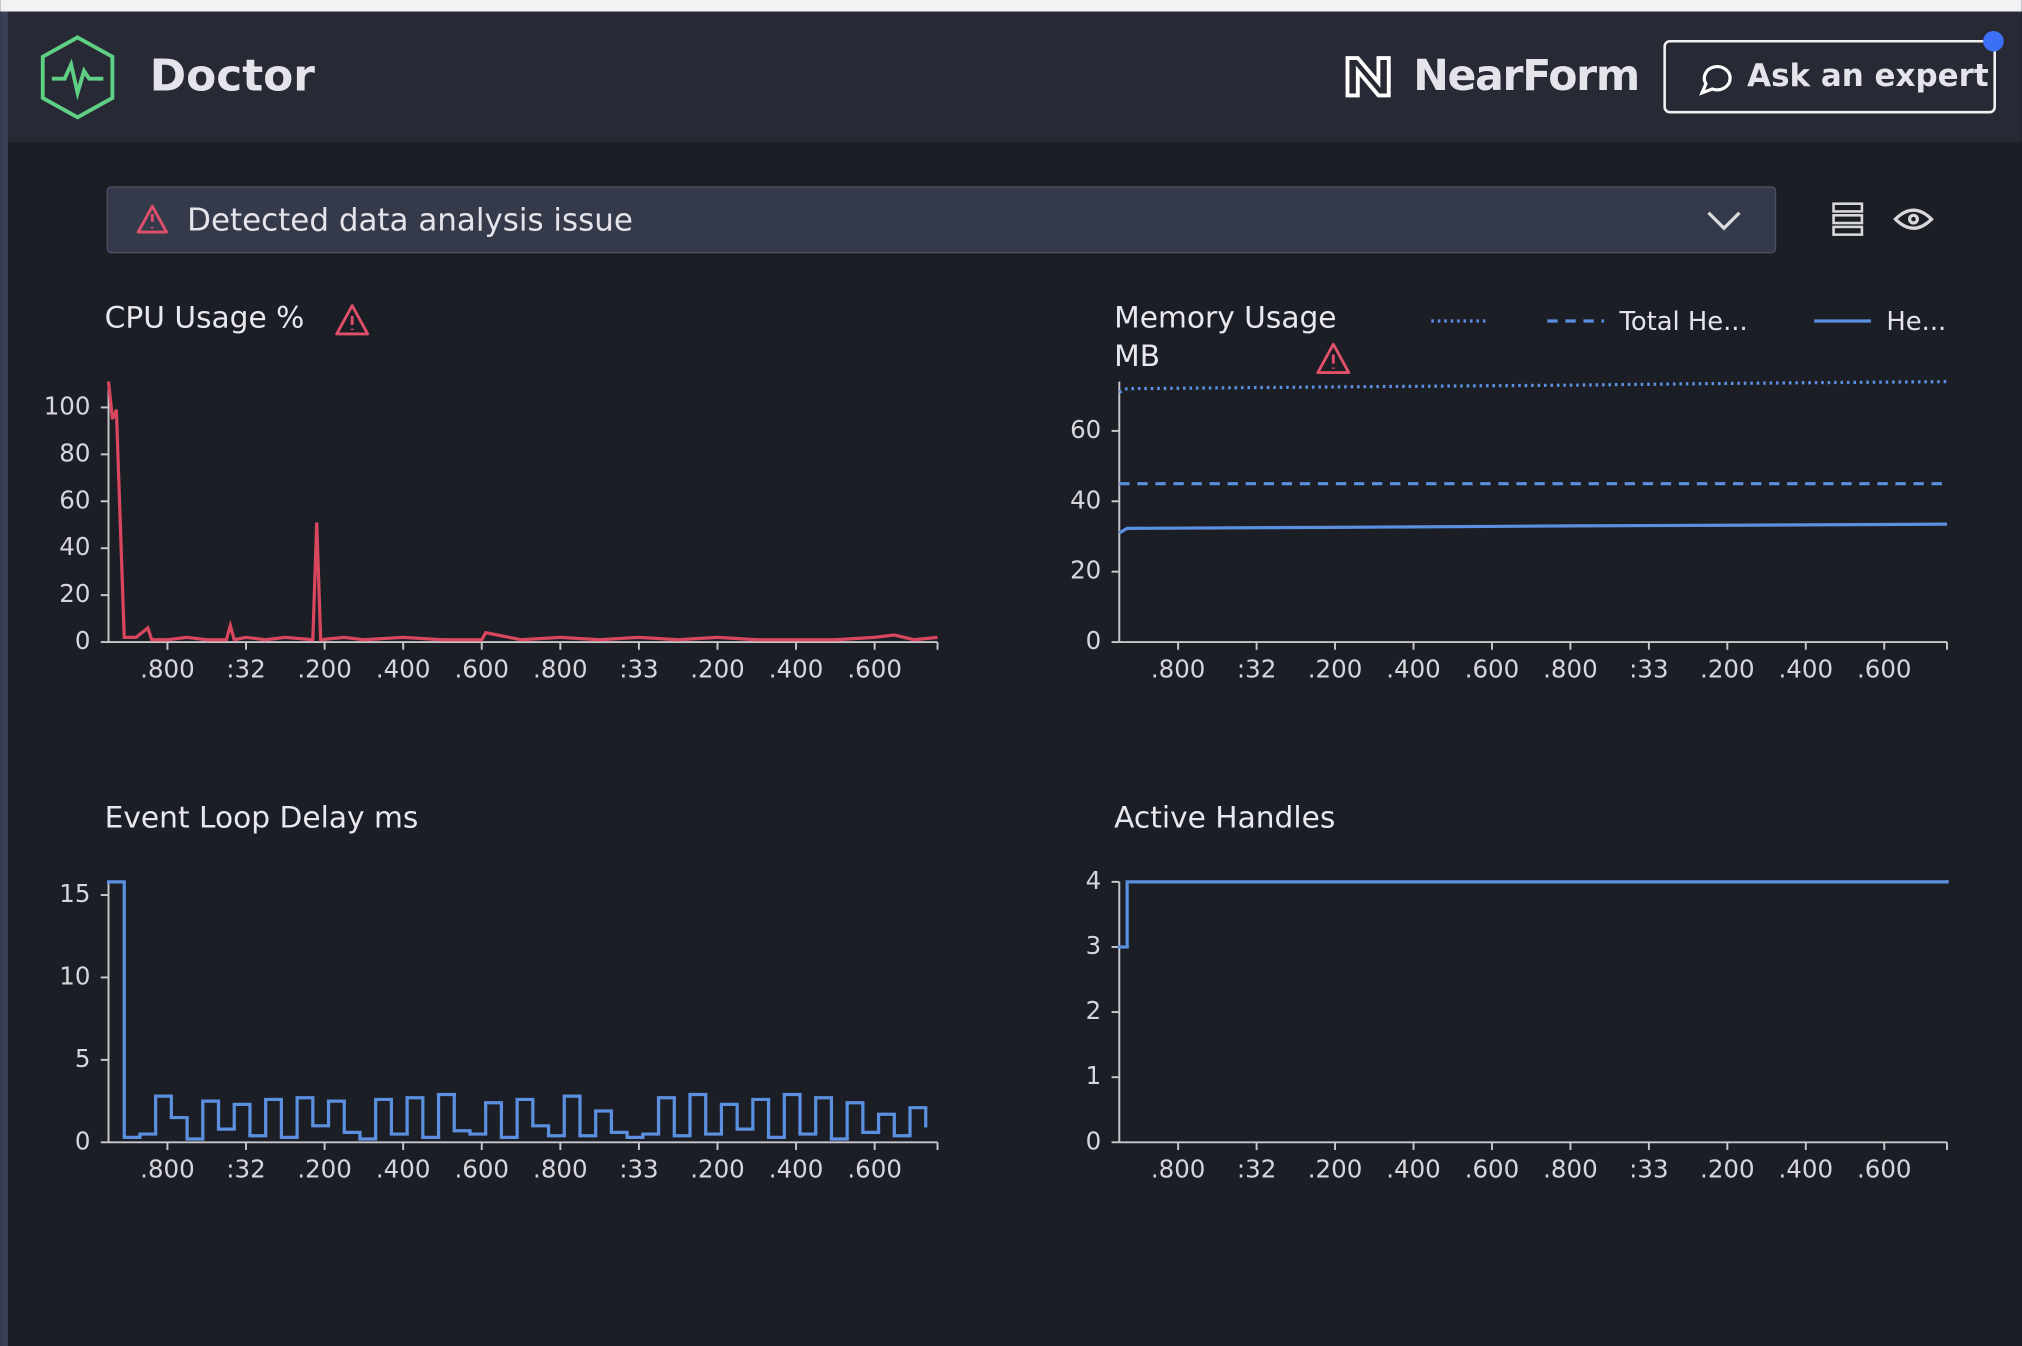  What do you see at coordinates (233, 76) in the screenshot?
I see `app-name: Doctor` at bounding box center [233, 76].